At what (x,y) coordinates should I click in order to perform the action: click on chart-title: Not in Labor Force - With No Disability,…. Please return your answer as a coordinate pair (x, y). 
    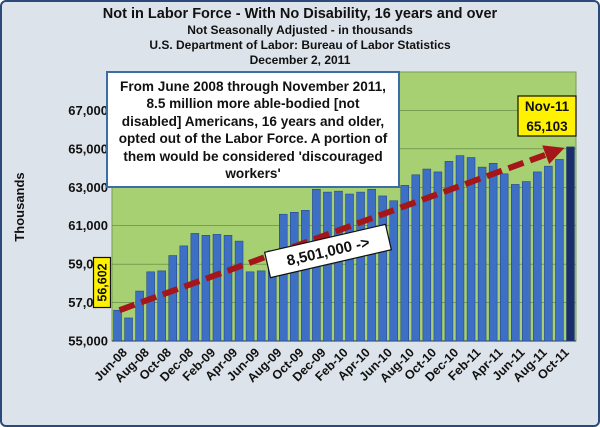
    Looking at the image, I should click on (300, 14).